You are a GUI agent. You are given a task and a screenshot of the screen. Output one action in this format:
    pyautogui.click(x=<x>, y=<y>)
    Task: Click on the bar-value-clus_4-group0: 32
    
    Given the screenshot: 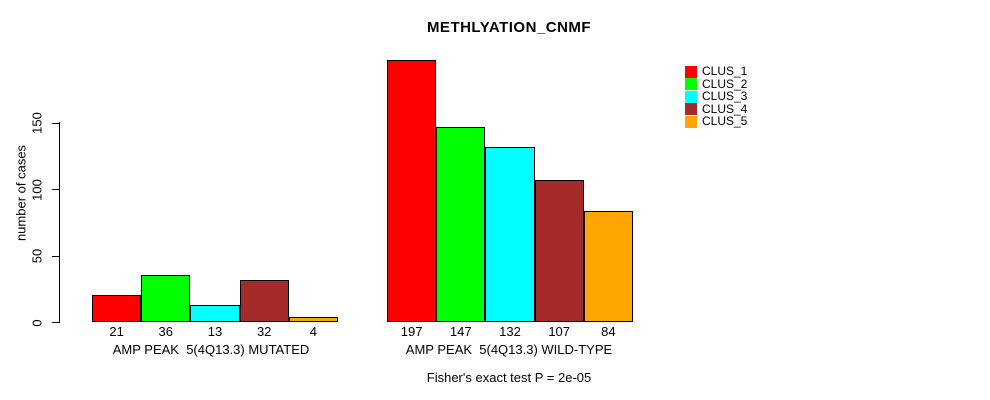 What is the action you would take?
    pyautogui.click(x=264, y=331)
    